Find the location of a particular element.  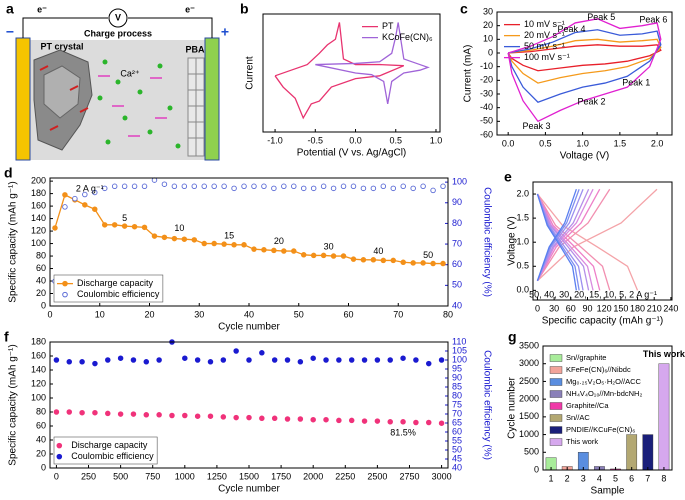

y-tick-label: 180 is located at coordinates (38, 341).